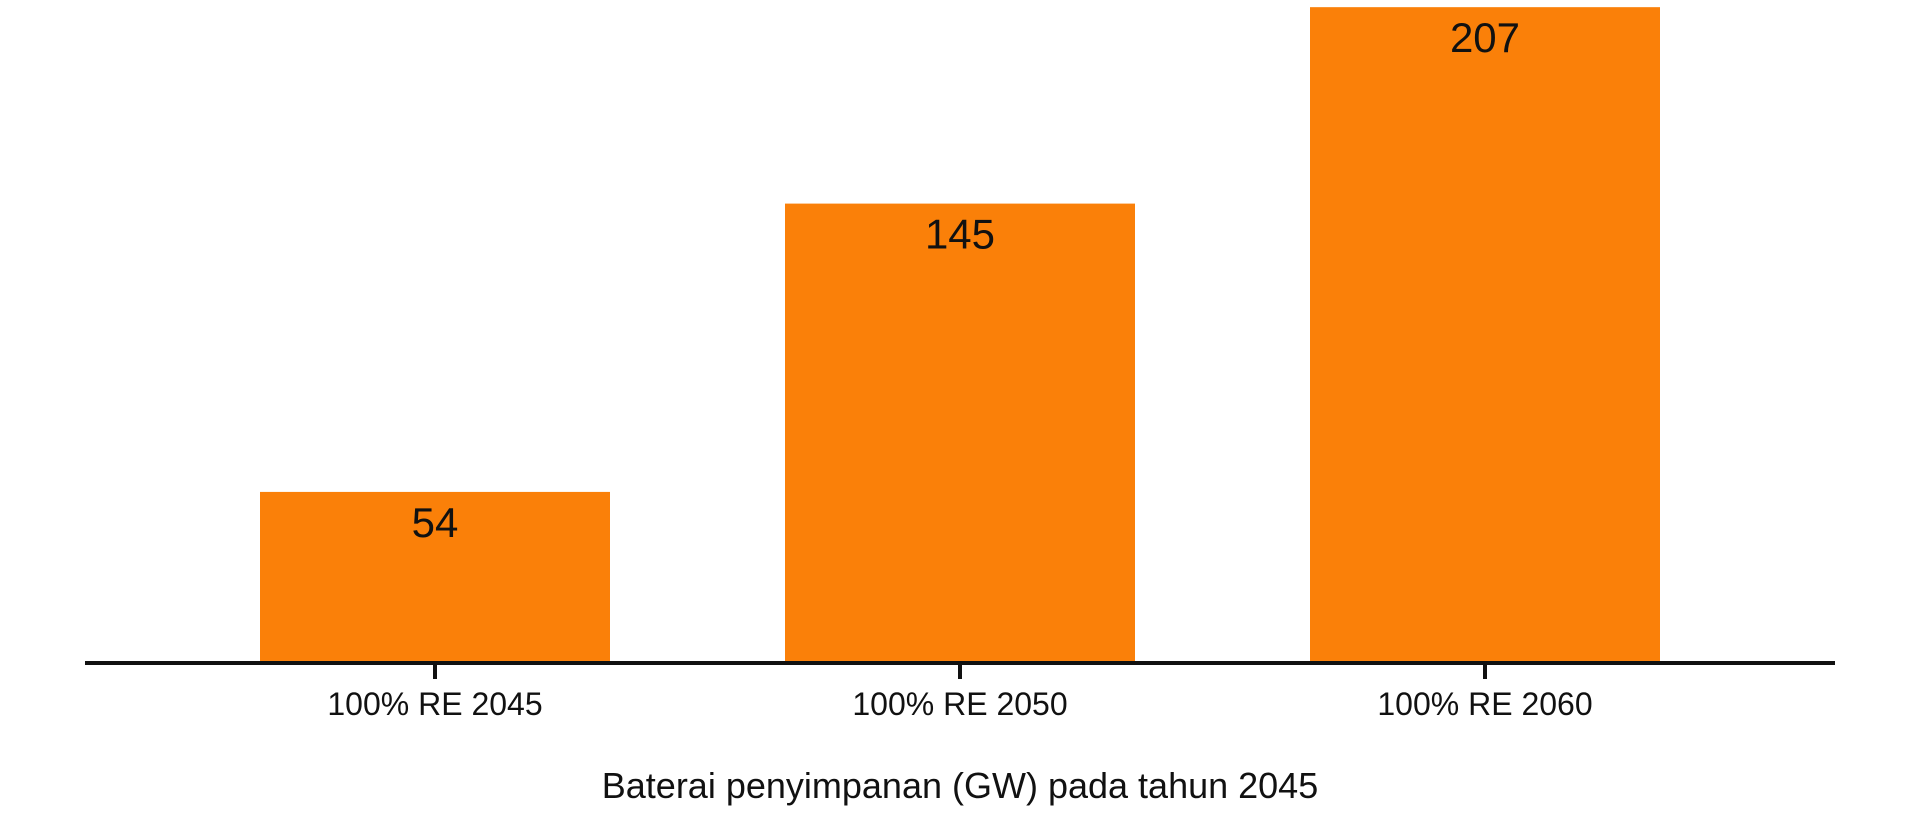 The image size is (1920, 821). Describe the element at coordinates (435, 522) in the screenshot. I see `bar-value-label-1: 54` at that location.